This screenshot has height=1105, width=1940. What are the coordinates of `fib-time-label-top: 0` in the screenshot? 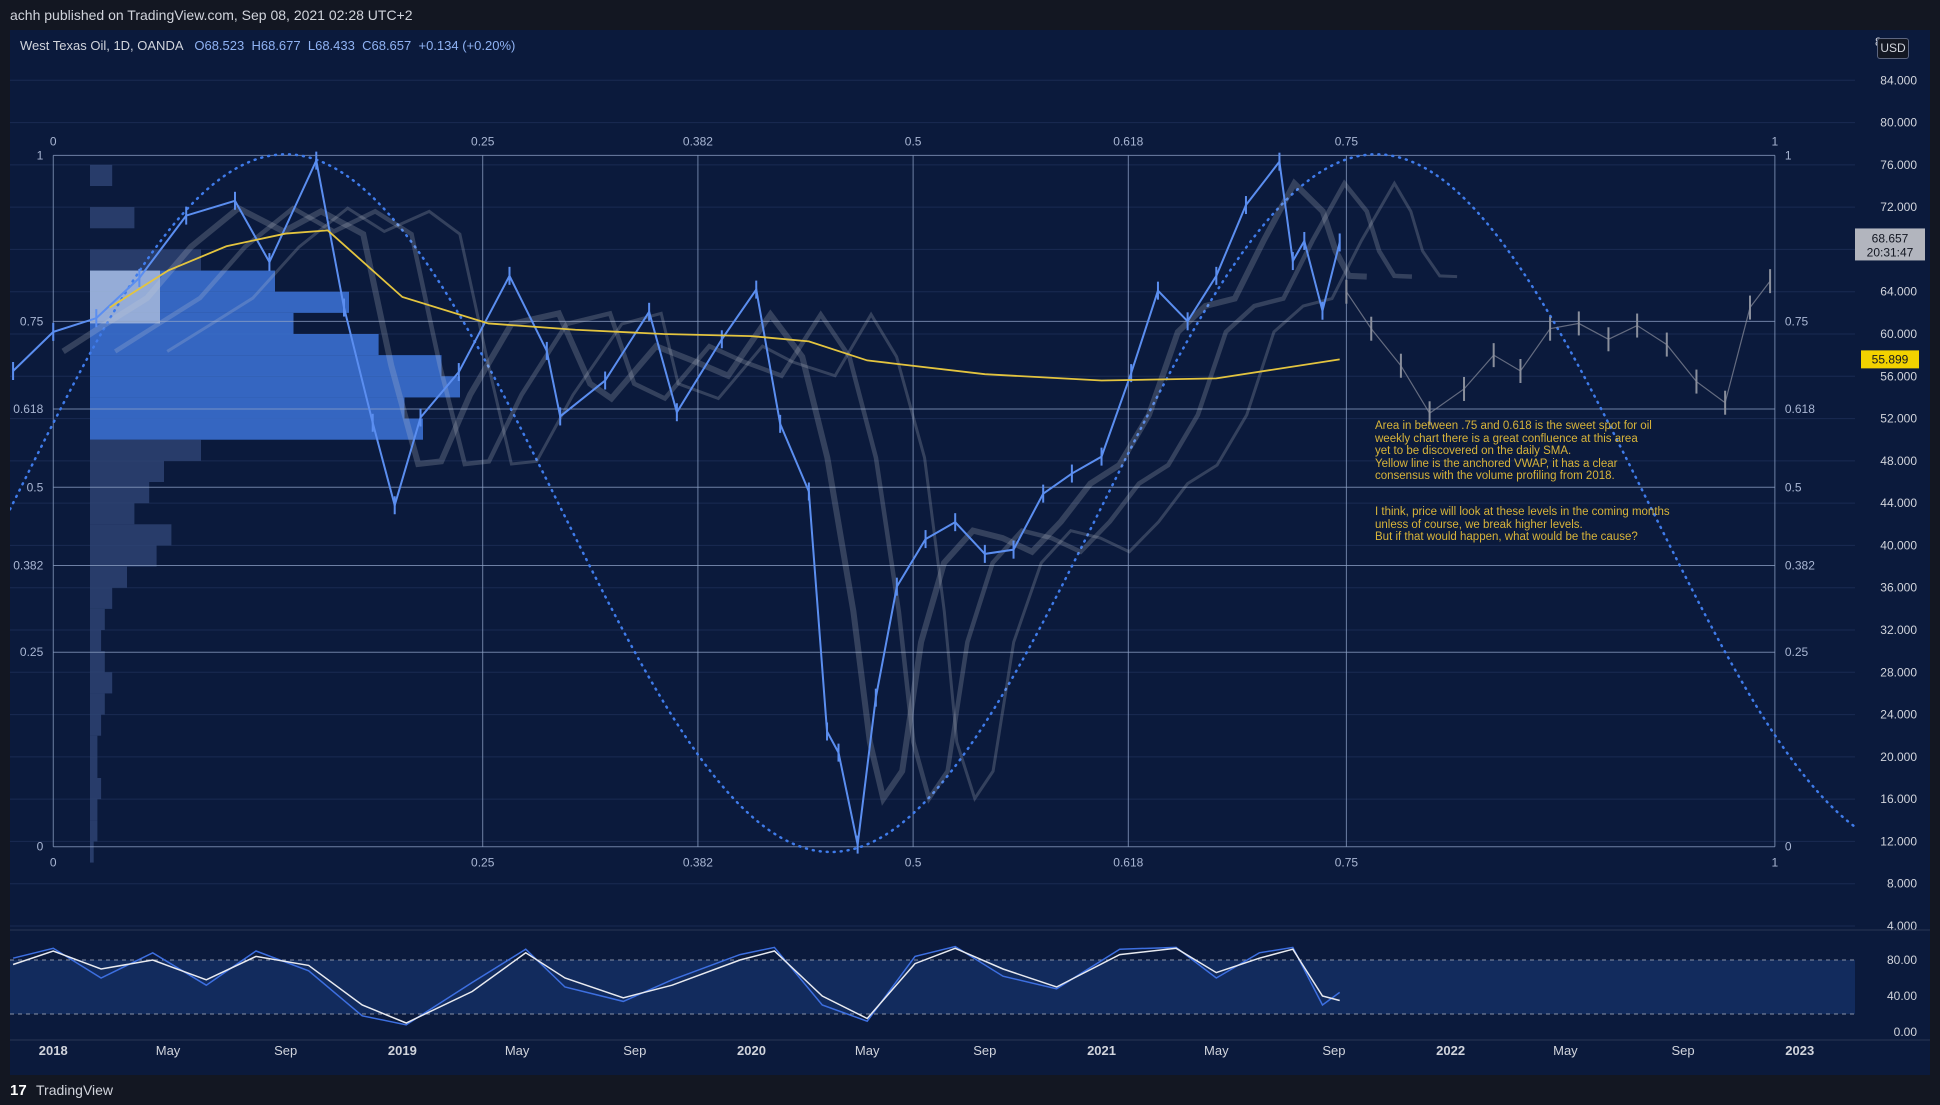 It's located at (53, 141).